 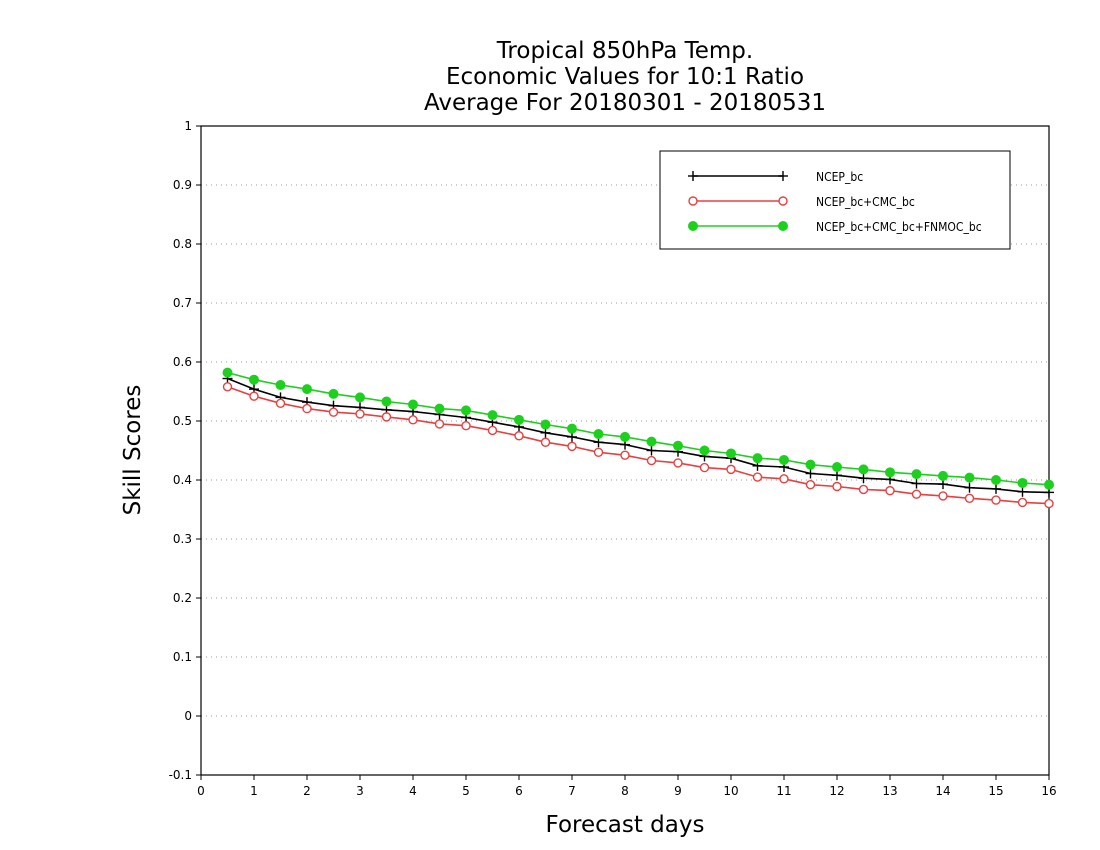 What do you see at coordinates (254, 791) in the screenshot?
I see `x-tick-label: 1` at bounding box center [254, 791].